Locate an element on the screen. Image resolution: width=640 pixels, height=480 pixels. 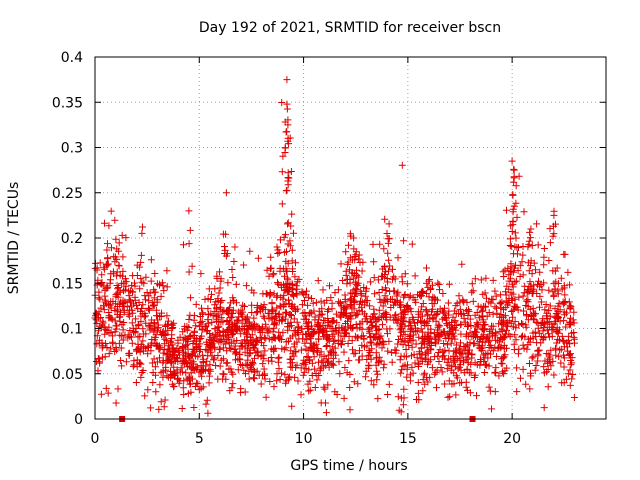
x-tick-label: 10 is located at coordinates (304, 439).